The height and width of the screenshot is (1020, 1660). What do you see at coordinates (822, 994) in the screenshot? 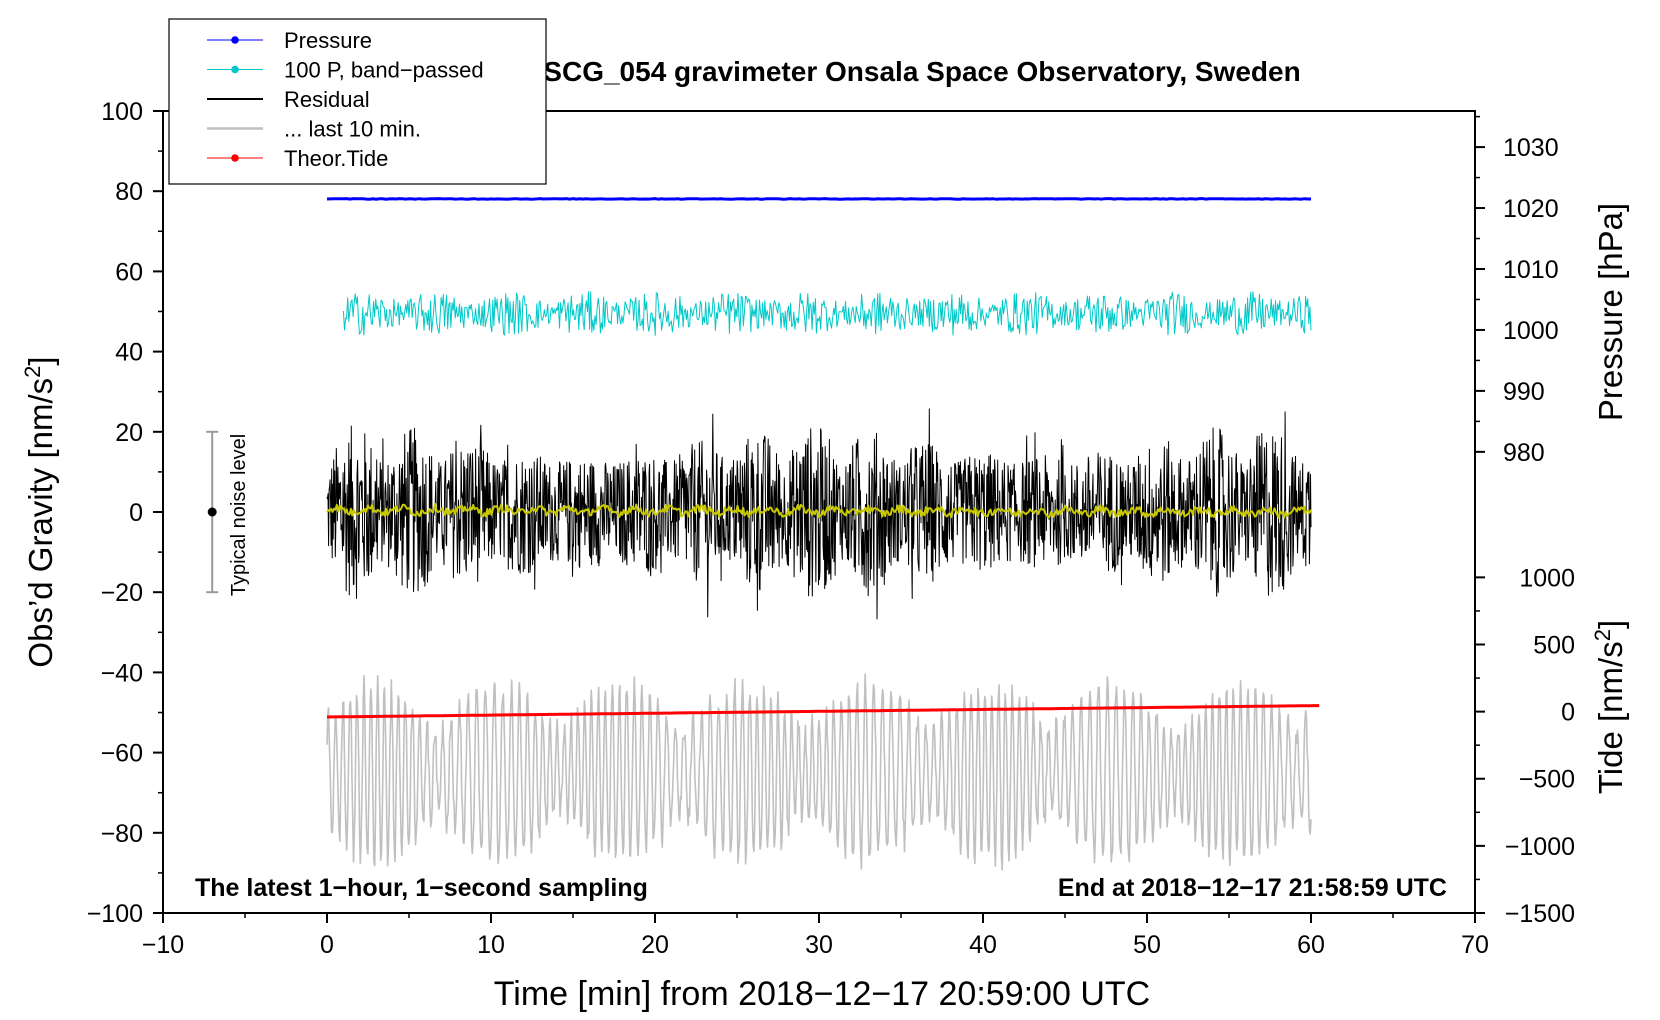
I see `x-axis-label: Time [min] from 2018−12−17 20:59:00 UTC` at bounding box center [822, 994].